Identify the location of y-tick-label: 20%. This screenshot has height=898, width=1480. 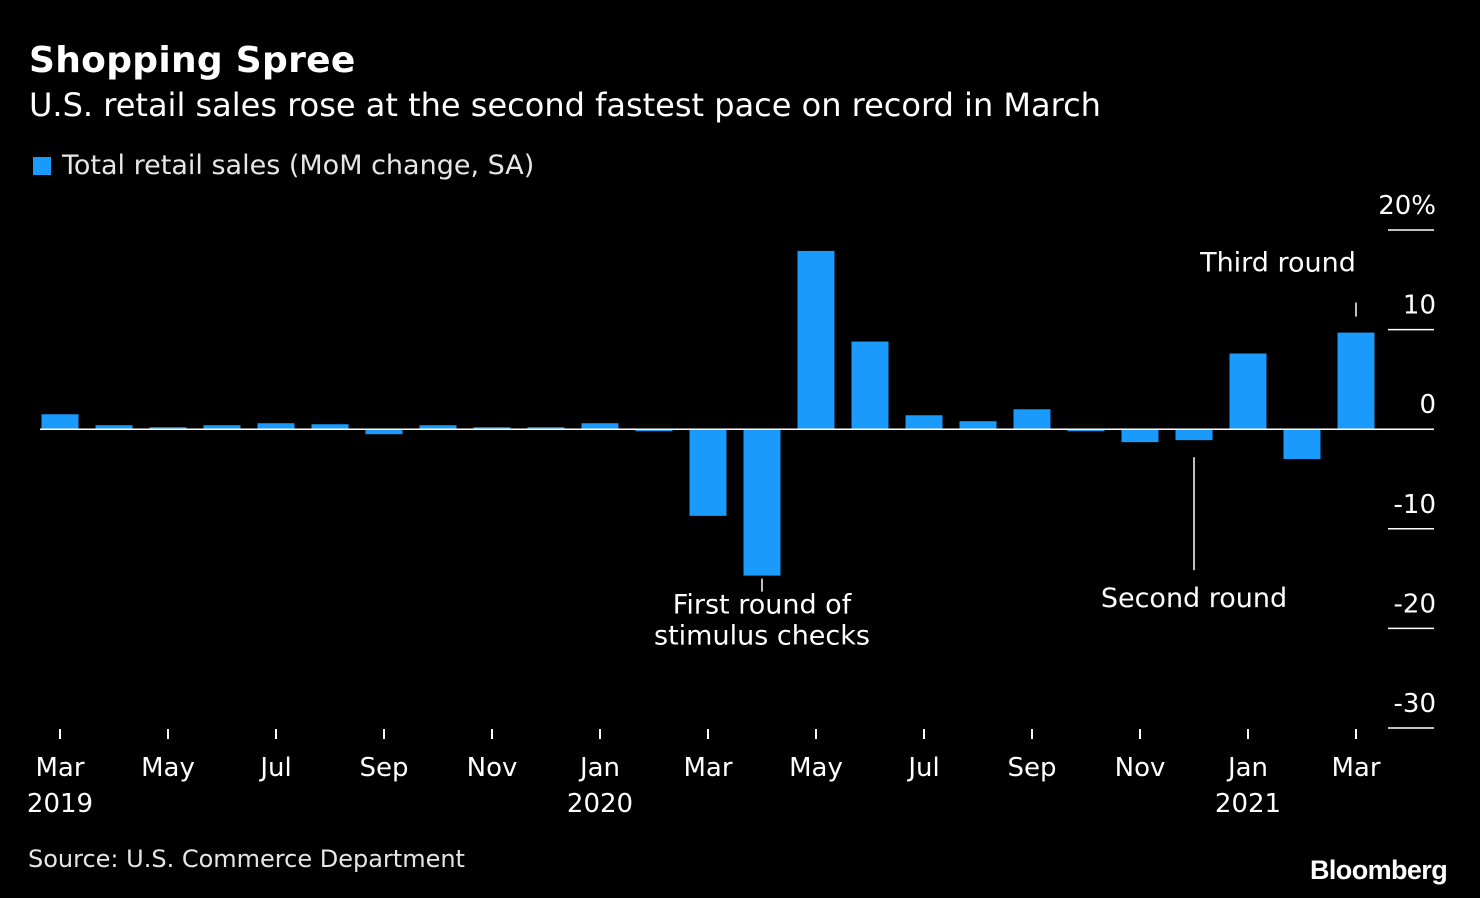
(1407, 206).